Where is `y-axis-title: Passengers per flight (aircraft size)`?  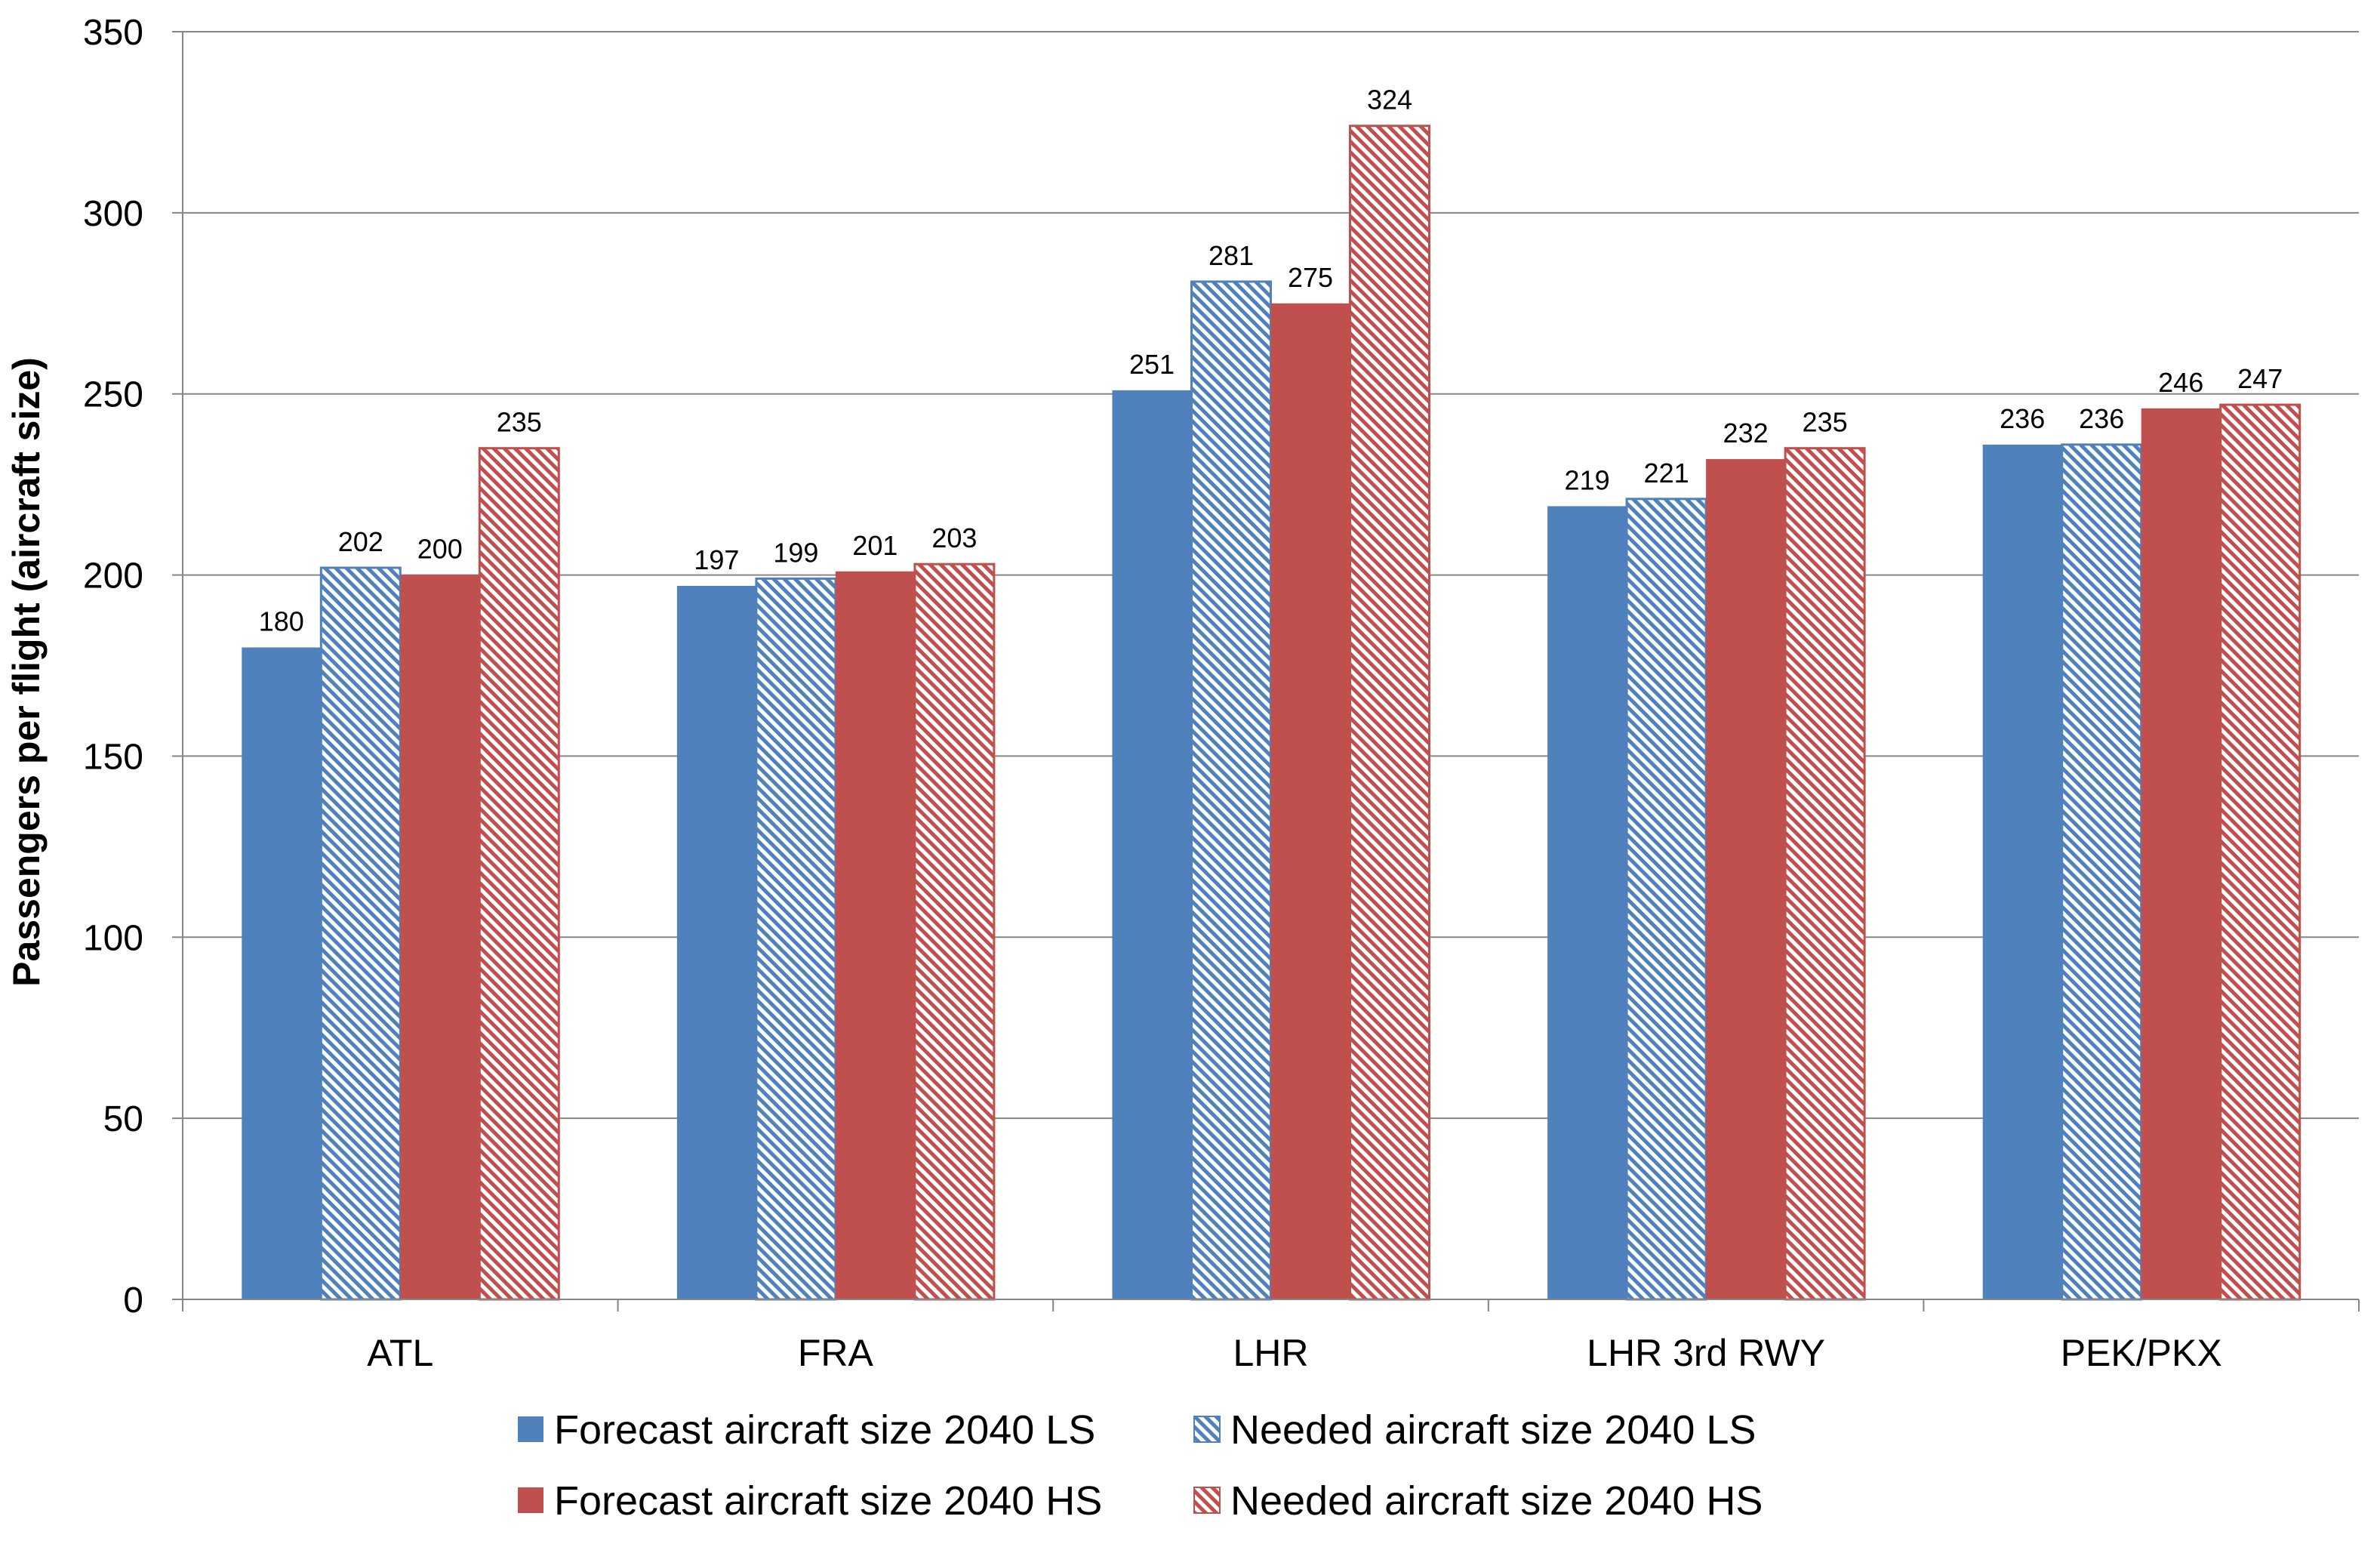
y-axis-title: Passengers per flight (aircraft size) is located at coordinates (26, 672).